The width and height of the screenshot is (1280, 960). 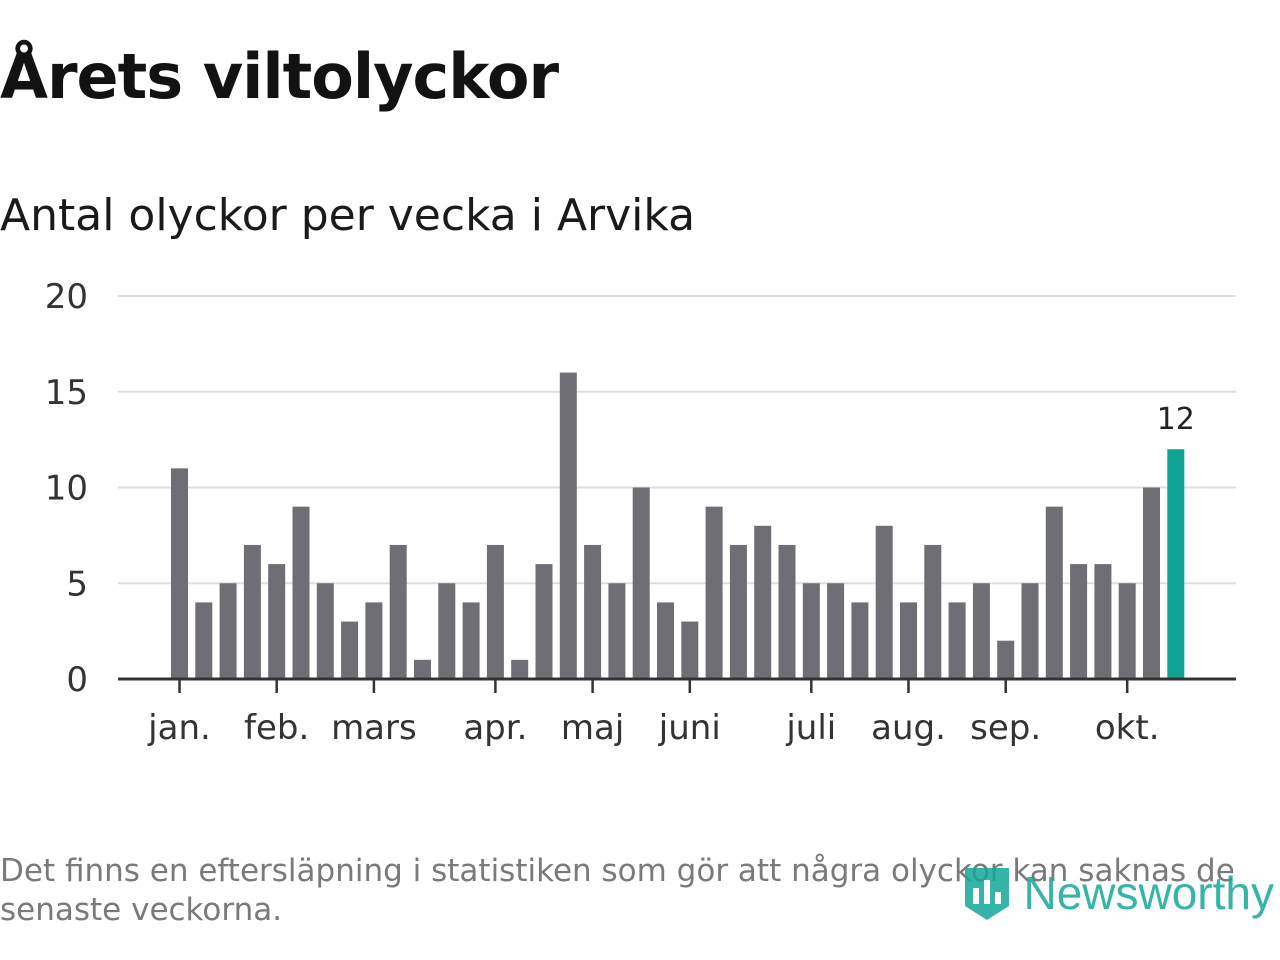 I want to click on chart-subtitle: Antal olyckor per vecka i Arvika, so click(x=348, y=215).